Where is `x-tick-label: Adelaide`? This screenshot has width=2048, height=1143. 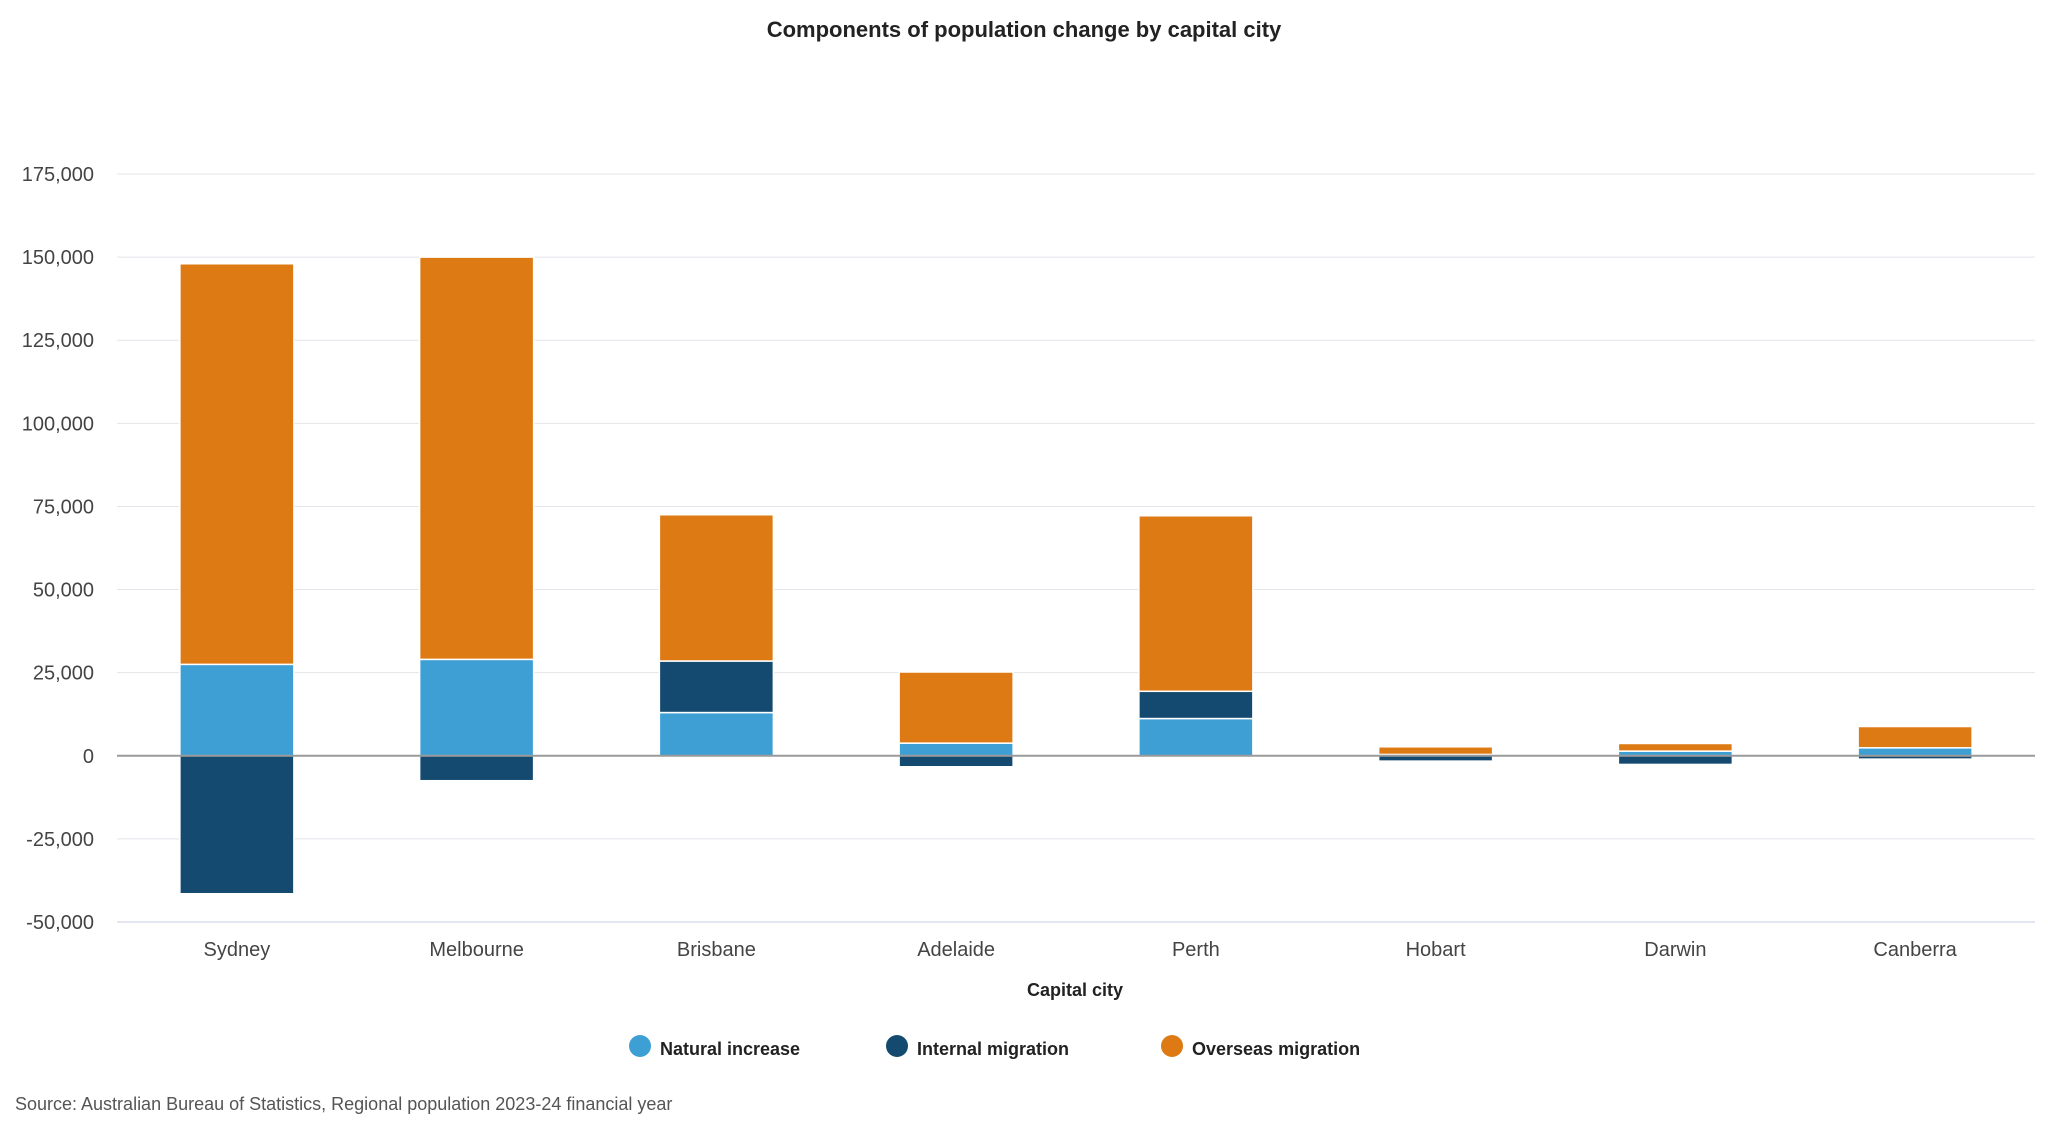 x-tick-label: Adelaide is located at coordinates (956, 950).